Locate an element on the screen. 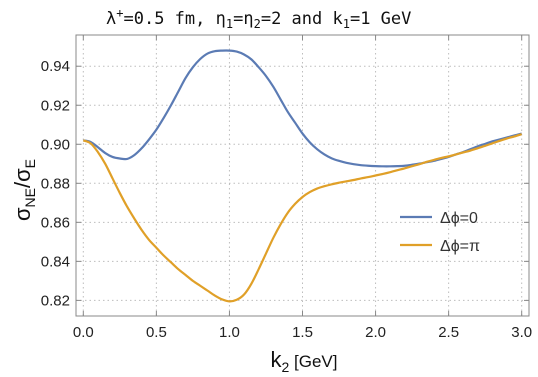 This screenshot has height=377, width=538. x-tick-label: 0.0 is located at coordinates (83, 332).